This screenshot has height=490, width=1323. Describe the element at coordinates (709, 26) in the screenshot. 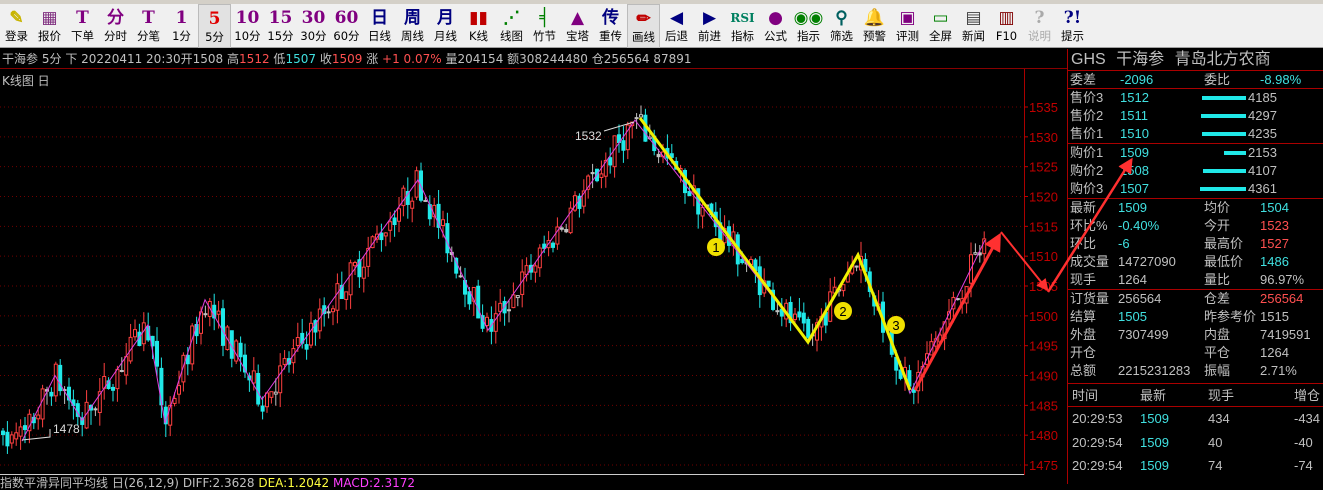

I see `toolbar-button-forward: ▶ 前进` at that location.